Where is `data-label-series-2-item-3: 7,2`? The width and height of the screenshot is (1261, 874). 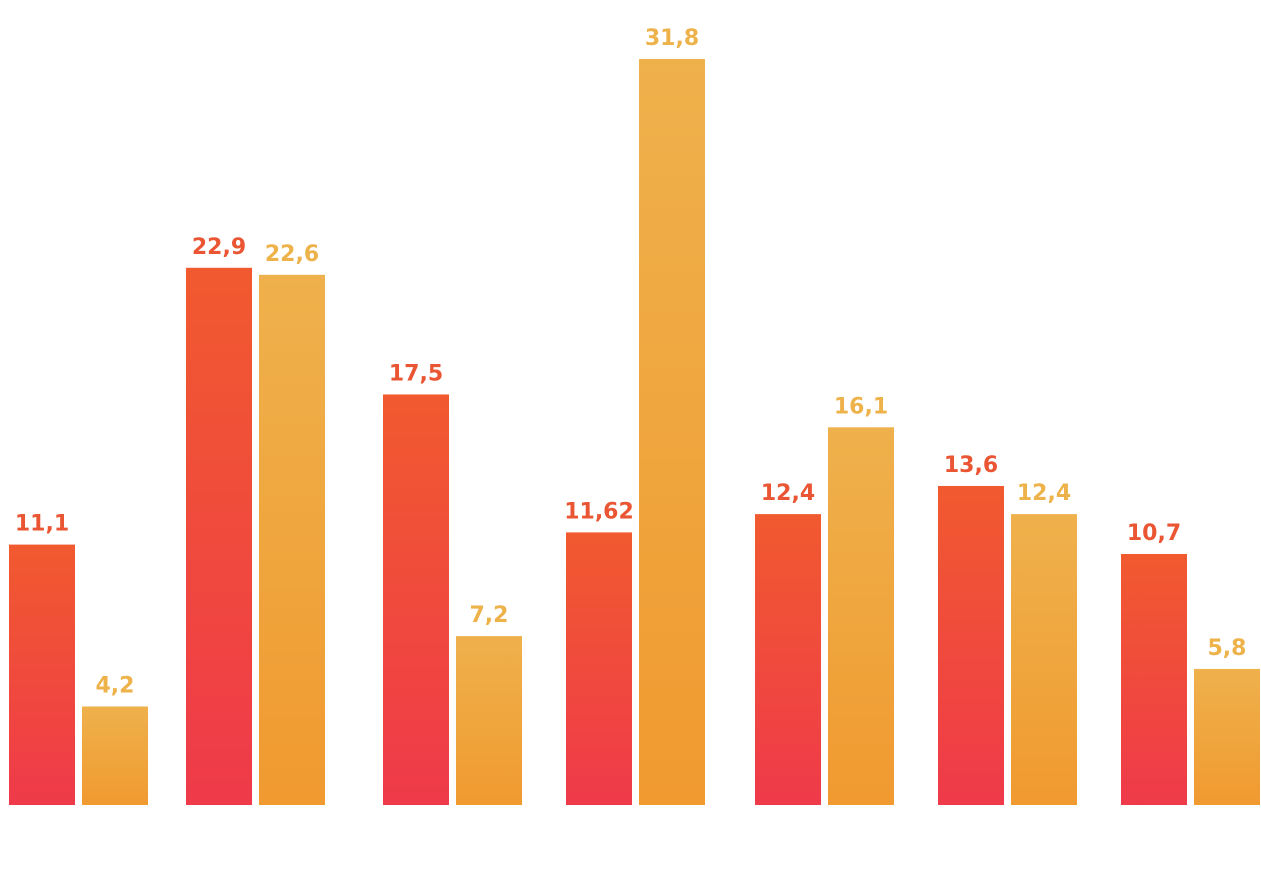 data-label-series-2-item-3: 7,2 is located at coordinates (489, 615).